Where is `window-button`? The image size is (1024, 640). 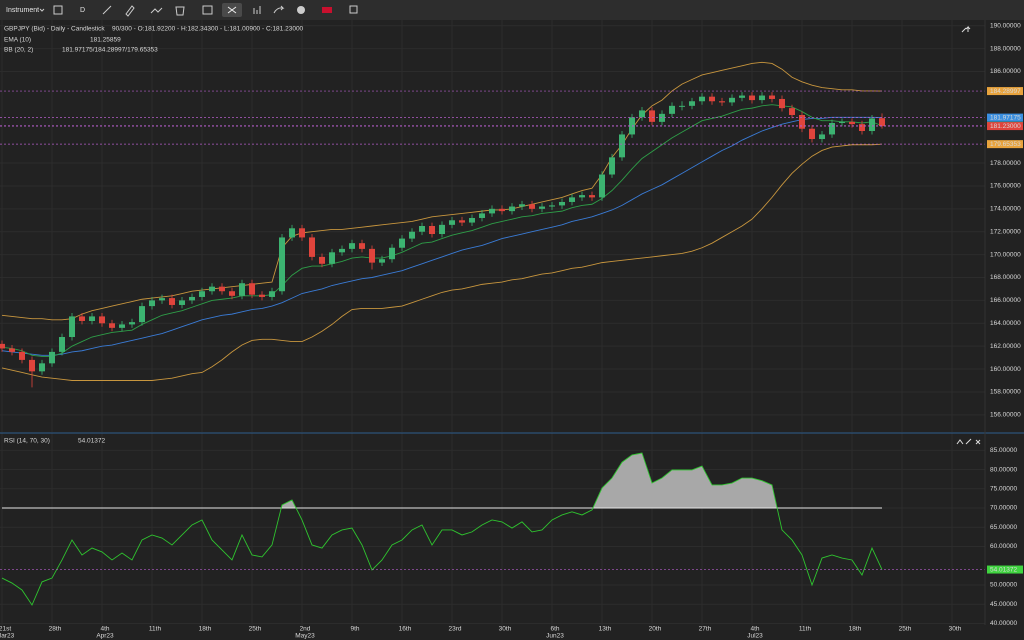 window-button is located at coordinates (353, 9).